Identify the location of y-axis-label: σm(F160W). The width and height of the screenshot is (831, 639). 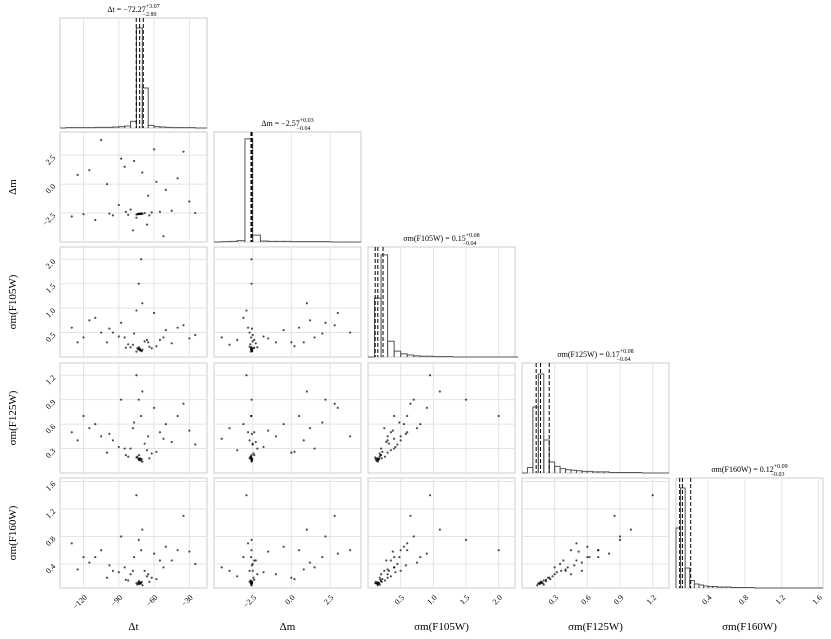
(13, 532).